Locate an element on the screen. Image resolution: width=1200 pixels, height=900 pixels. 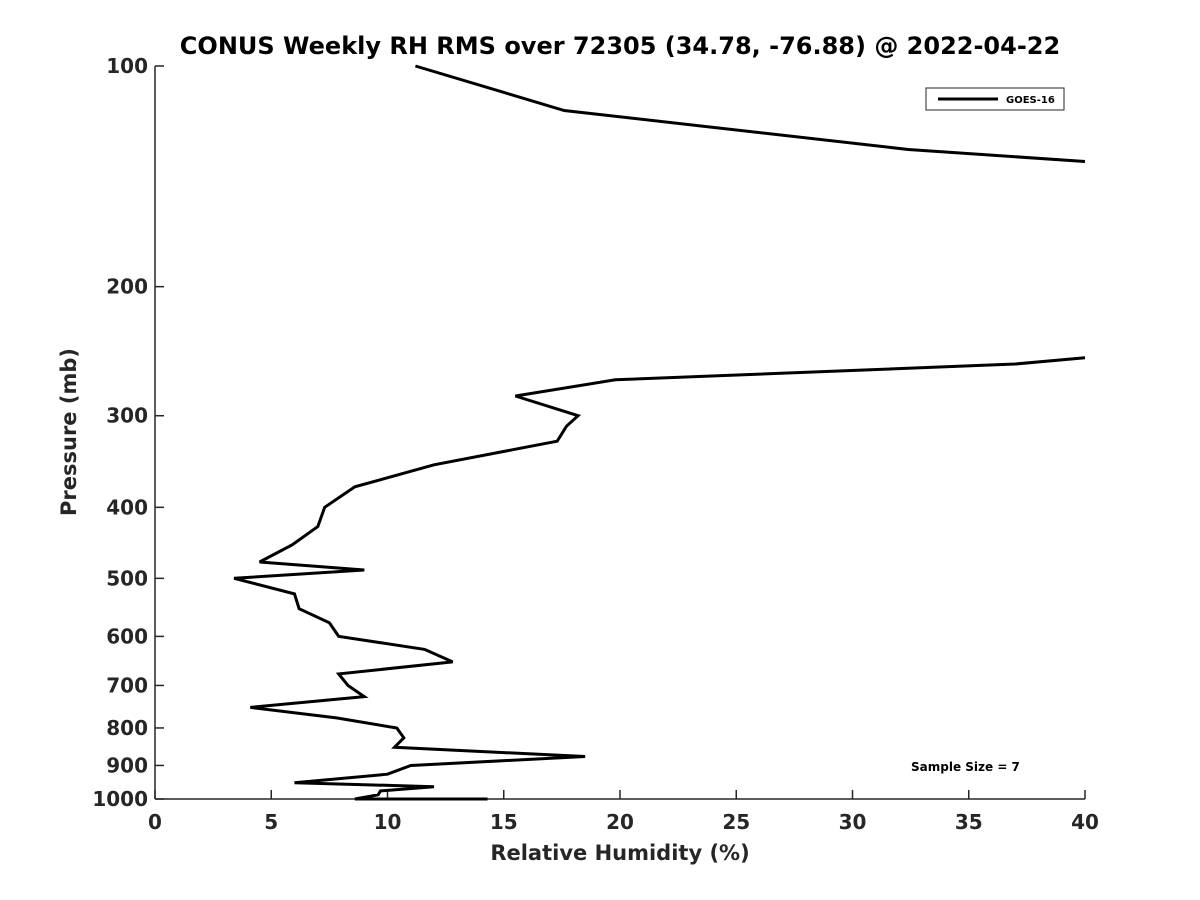
x-tick-label: 30 is located at coordinates (853, 822).